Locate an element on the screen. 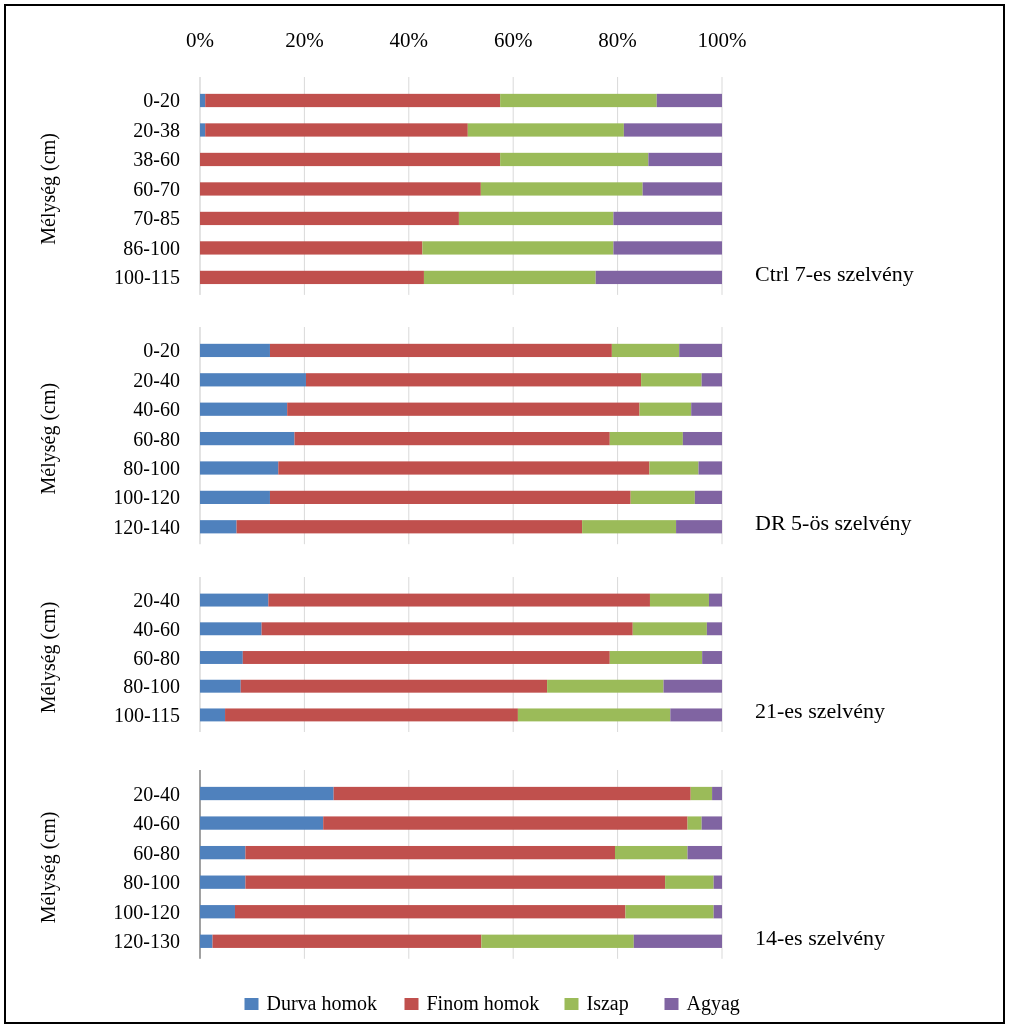 The image size is (1009, 1028). y-tick-label: 38-60 is located at coordinates (156, 159).